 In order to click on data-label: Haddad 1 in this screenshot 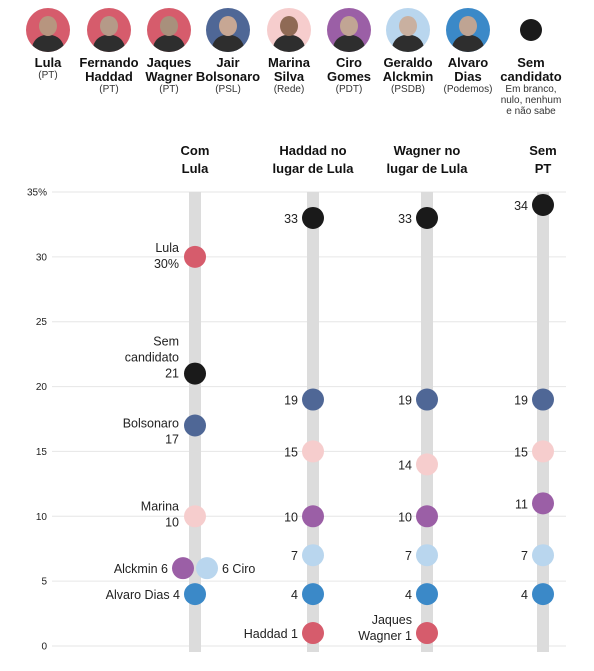, I will do `click(271, 634)`.